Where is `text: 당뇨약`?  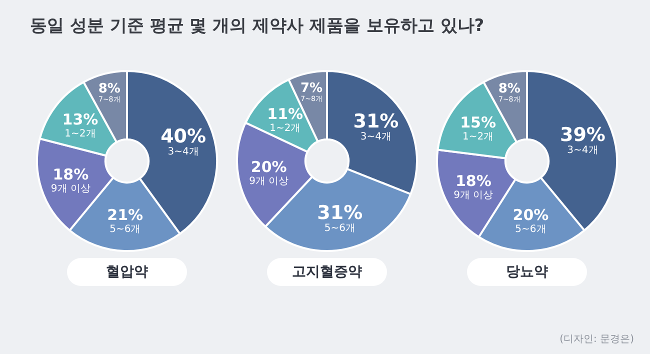
text: 당뇨약 is located at coordinates (527, 272).